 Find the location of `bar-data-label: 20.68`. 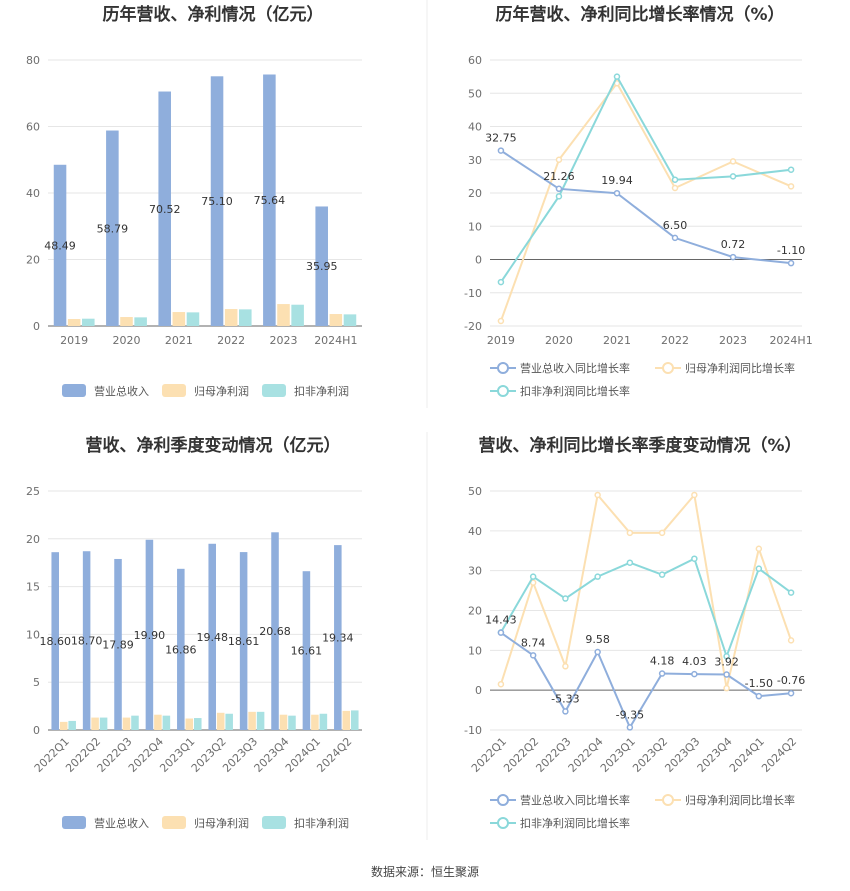

bar-data-label: 20.68 is located at coordinates (275, 631).